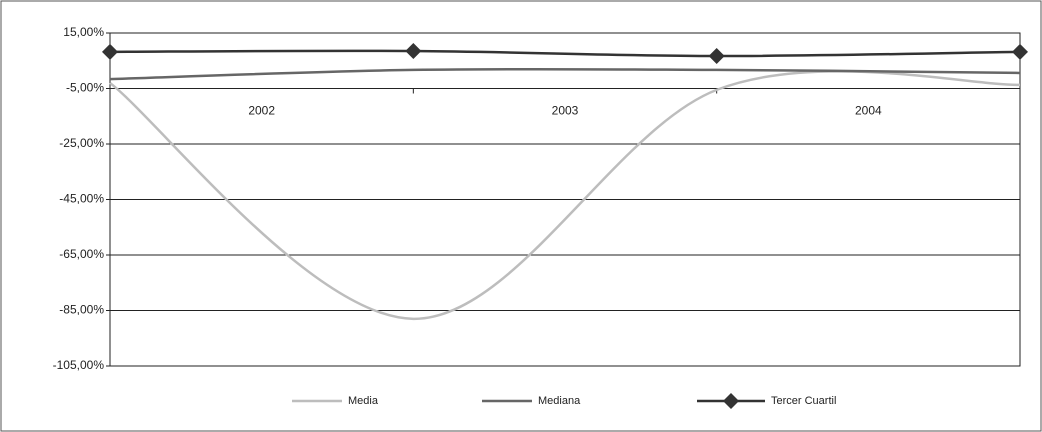  Describe the element at coordinates (803, 401) in the screenshot. I see `legend-label: Tercer Cuartil` at that location.